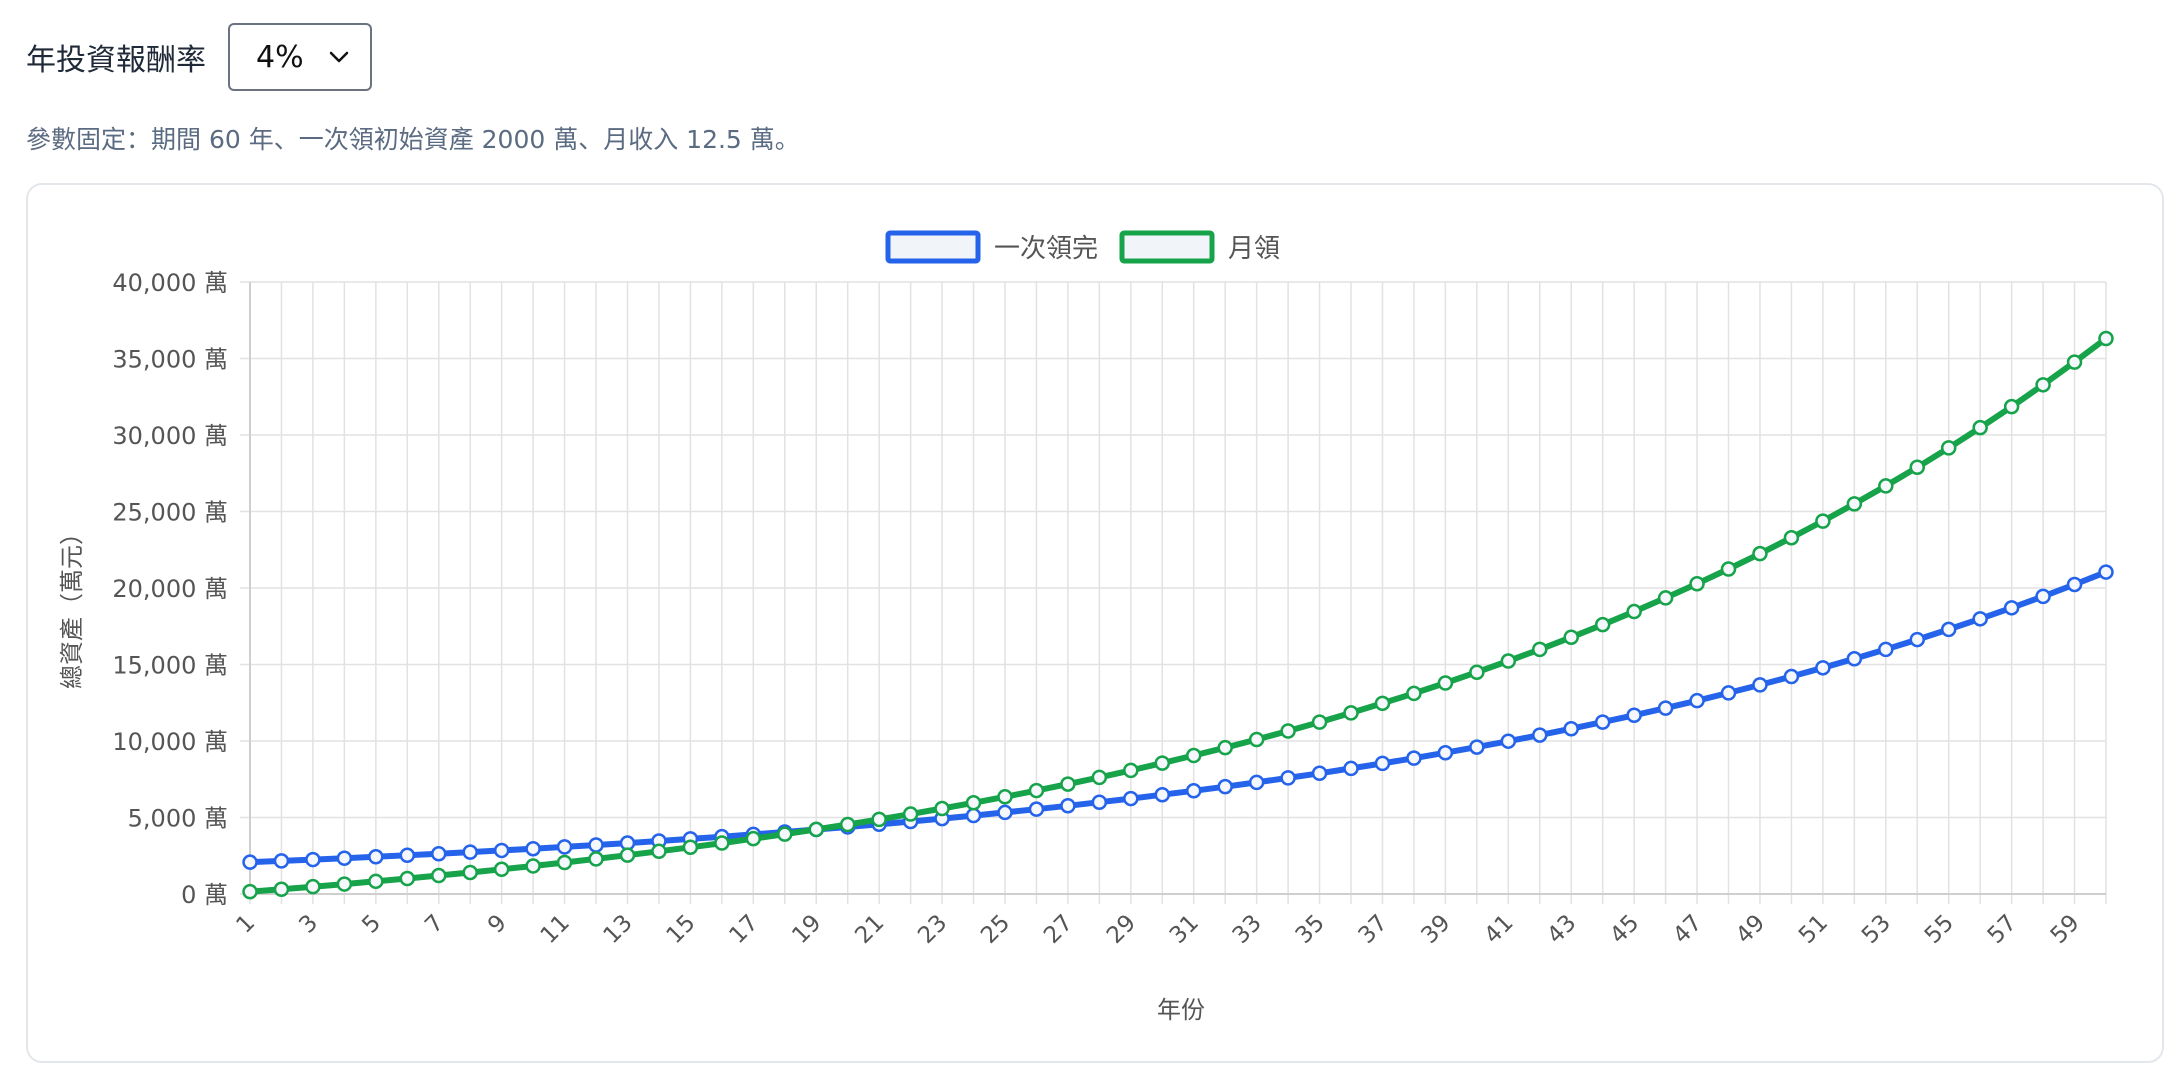 This screenshot has width=2184, height=1078. Describe the element at coordinates (1939, 929) in the screenshot. I see `x-tick-label: 55` at that location.